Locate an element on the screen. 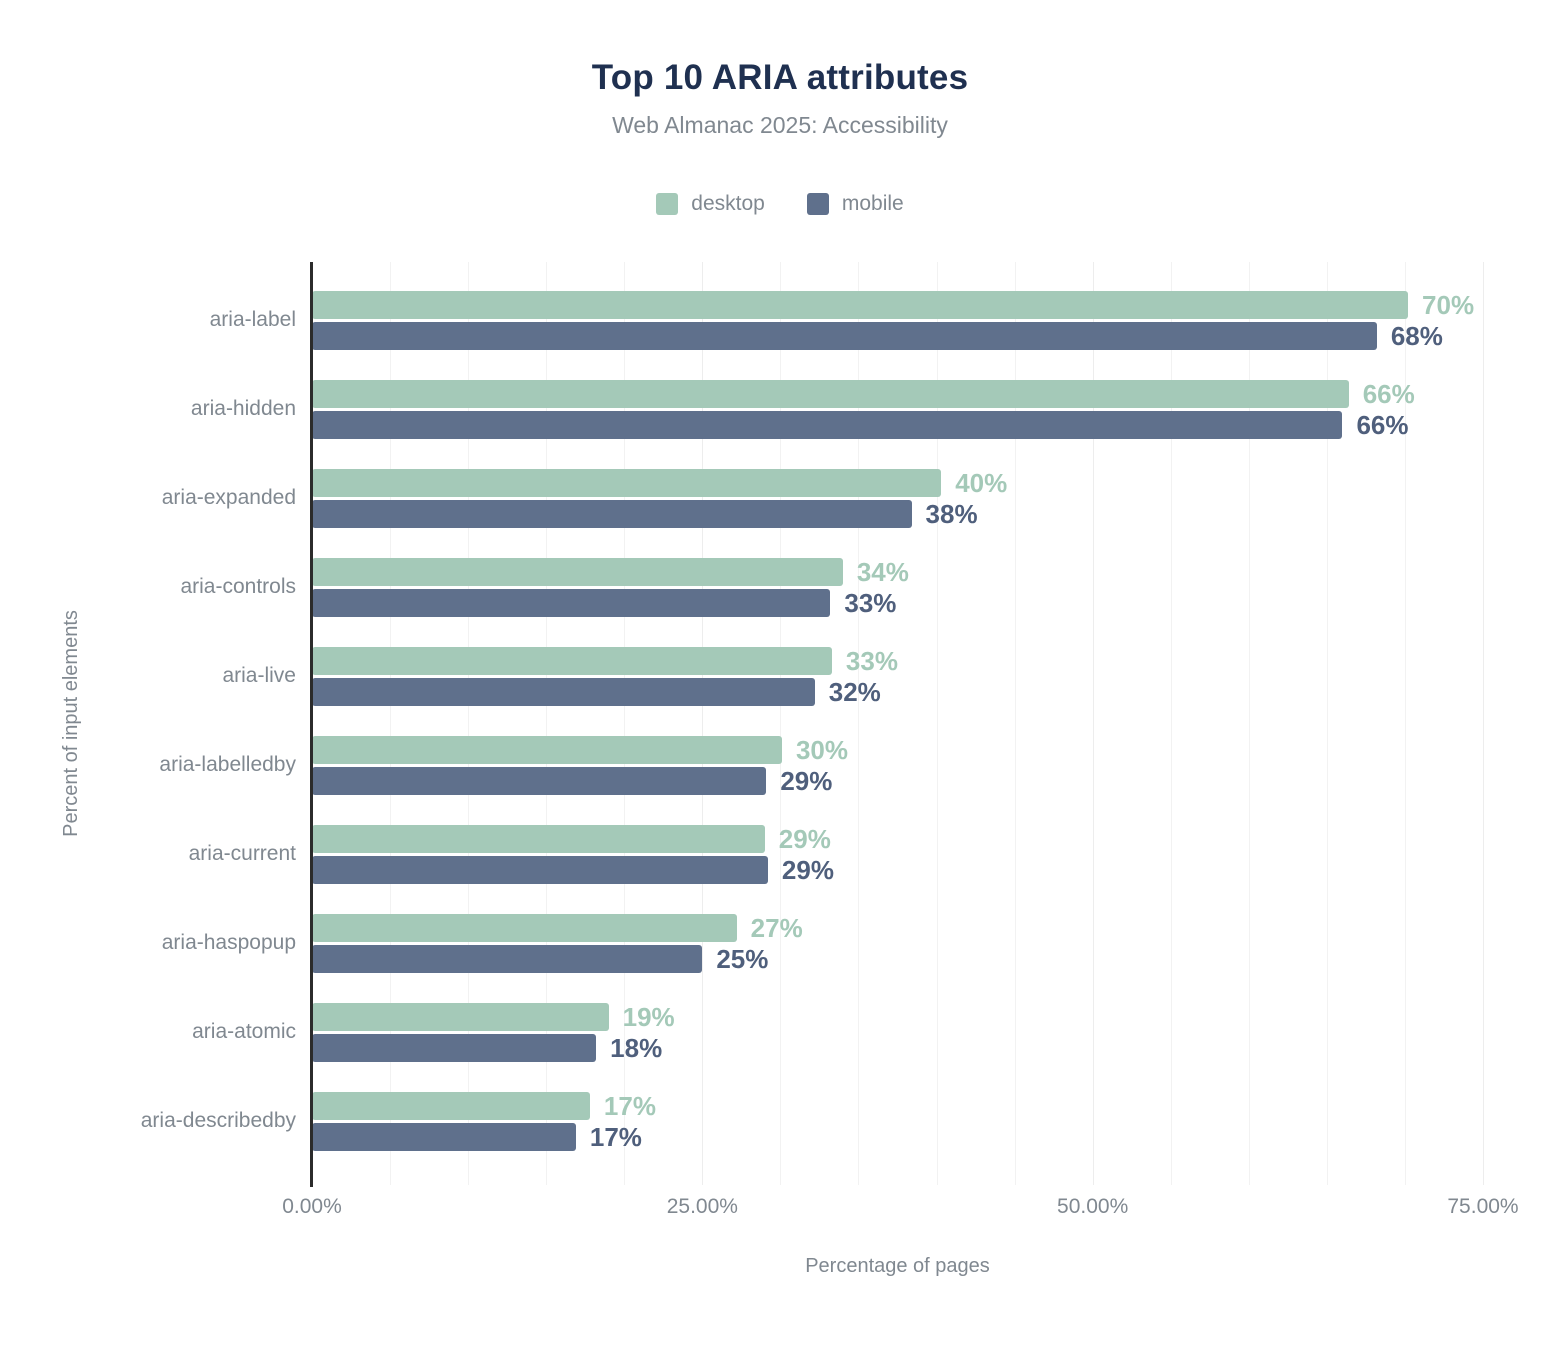 Image resolution: width=1560 pixels, height=1352 pixels. bar-desktop-aria-expanded: 40% is located at coordinates (660, 482).